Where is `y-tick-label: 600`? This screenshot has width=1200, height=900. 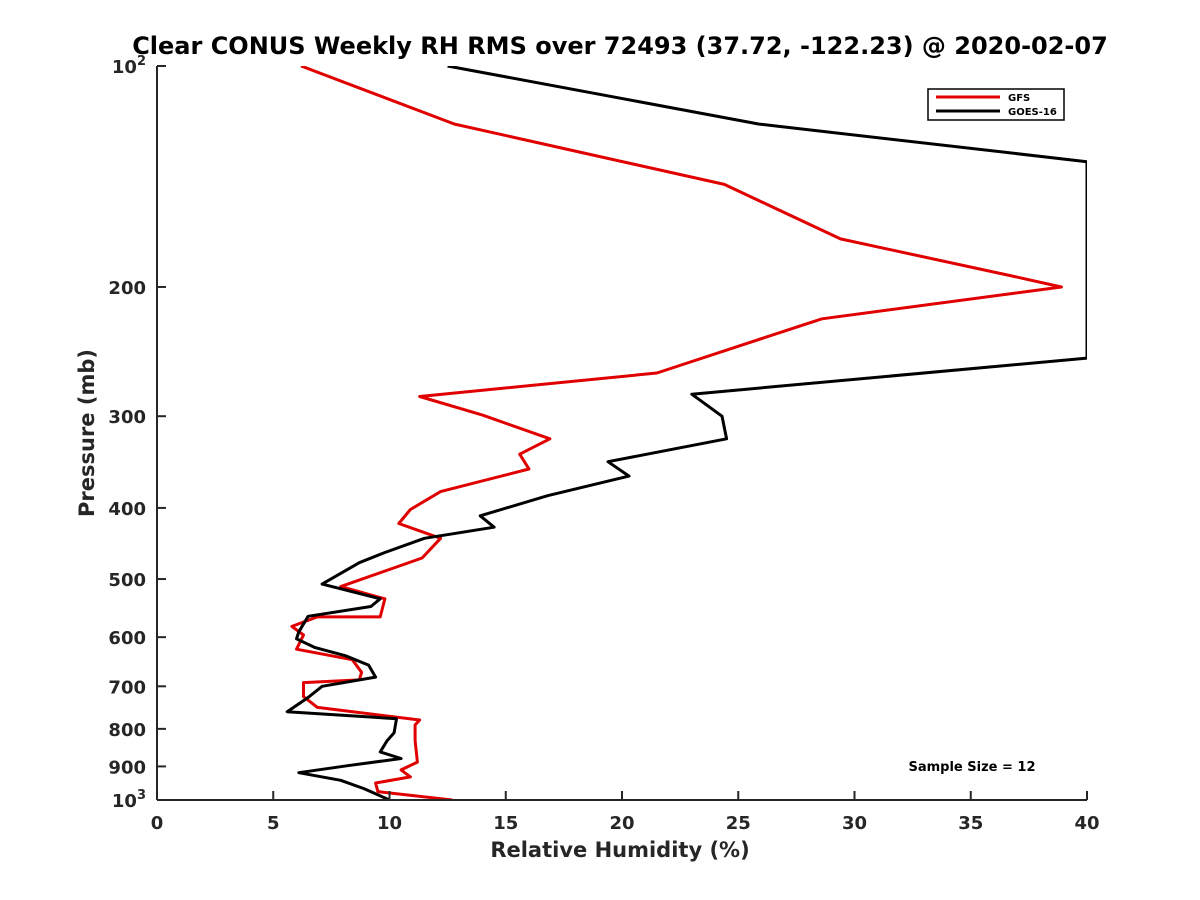 y-tick-label: 600 is located at coordinates (127, 638).